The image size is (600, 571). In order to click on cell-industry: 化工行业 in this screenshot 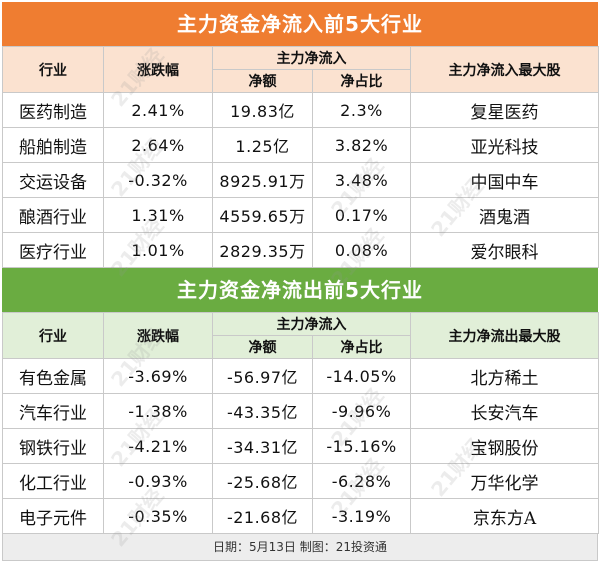, I will do `click(53, 481)`.